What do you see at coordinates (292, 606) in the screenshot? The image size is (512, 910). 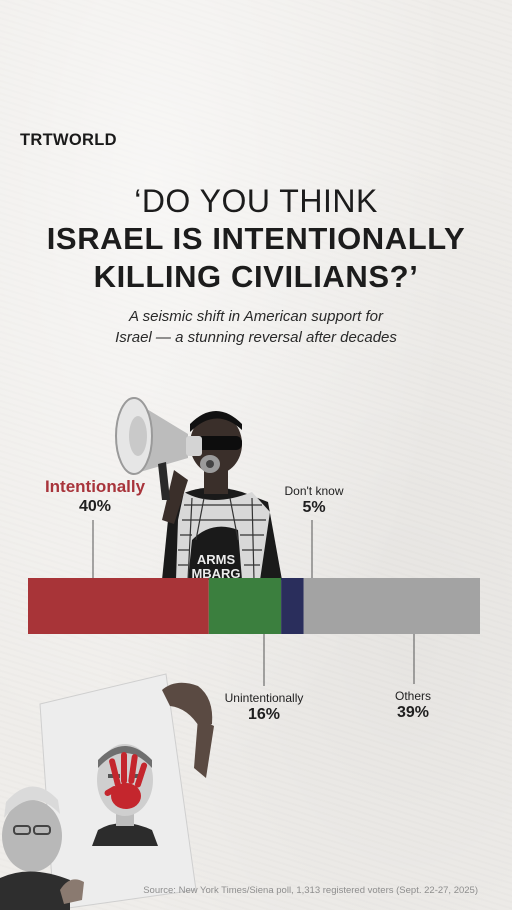 I see `bar-segment-dont-know` at bounding box center [292, 606].